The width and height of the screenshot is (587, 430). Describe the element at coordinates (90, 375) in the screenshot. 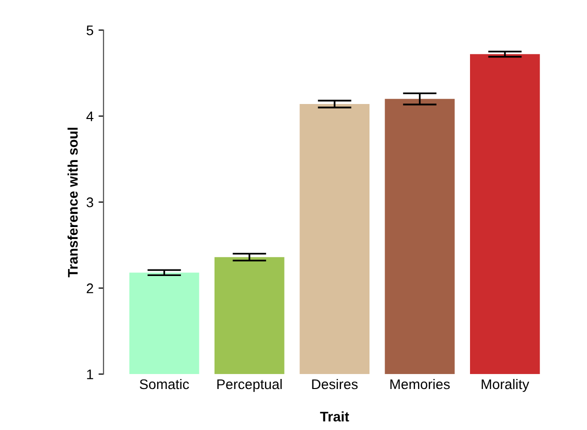

I see `y-tick-label: 1` at that location.